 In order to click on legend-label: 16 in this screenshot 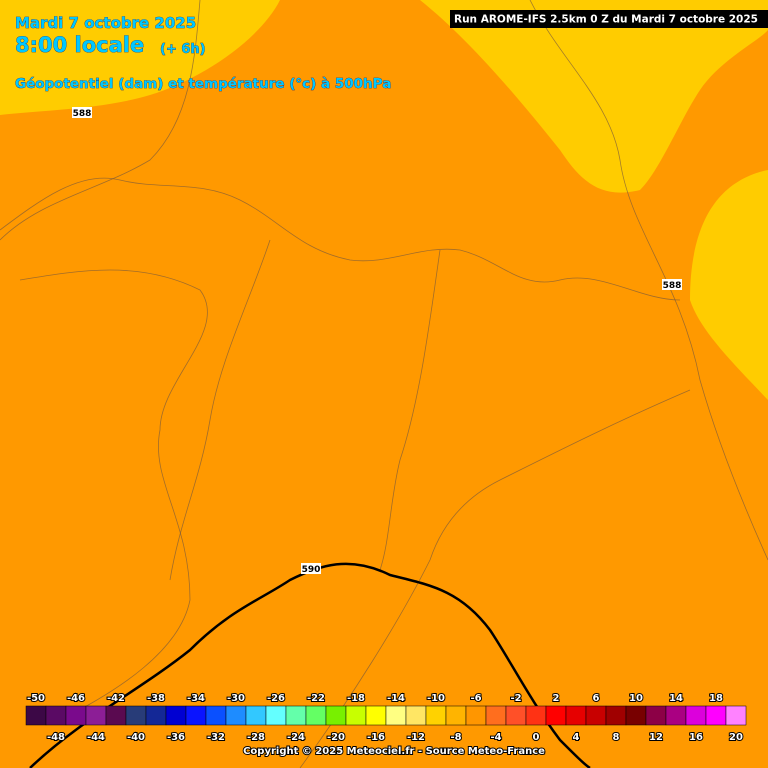, I will do `click(696, 737)`.